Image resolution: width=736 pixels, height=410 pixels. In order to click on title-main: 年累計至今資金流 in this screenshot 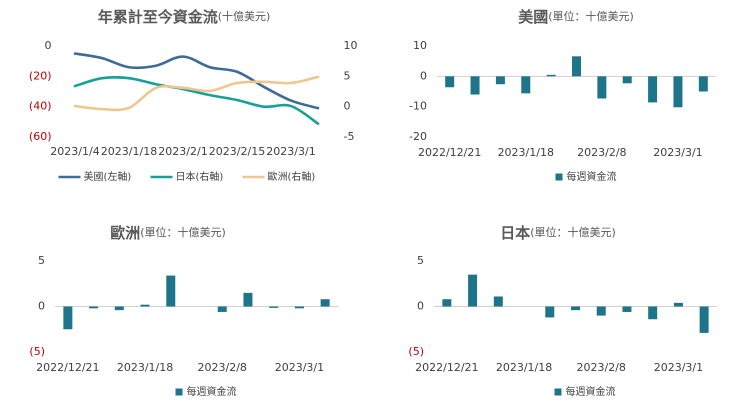, I will do `click(158, 17)`.